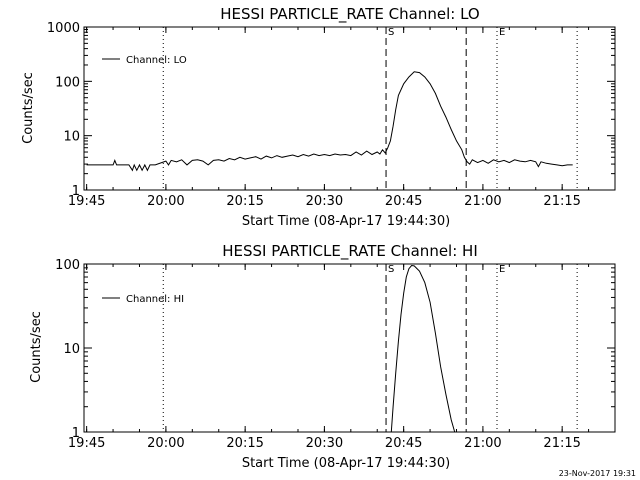  I want to click on legend: Channel: HI, so click(143, 299).